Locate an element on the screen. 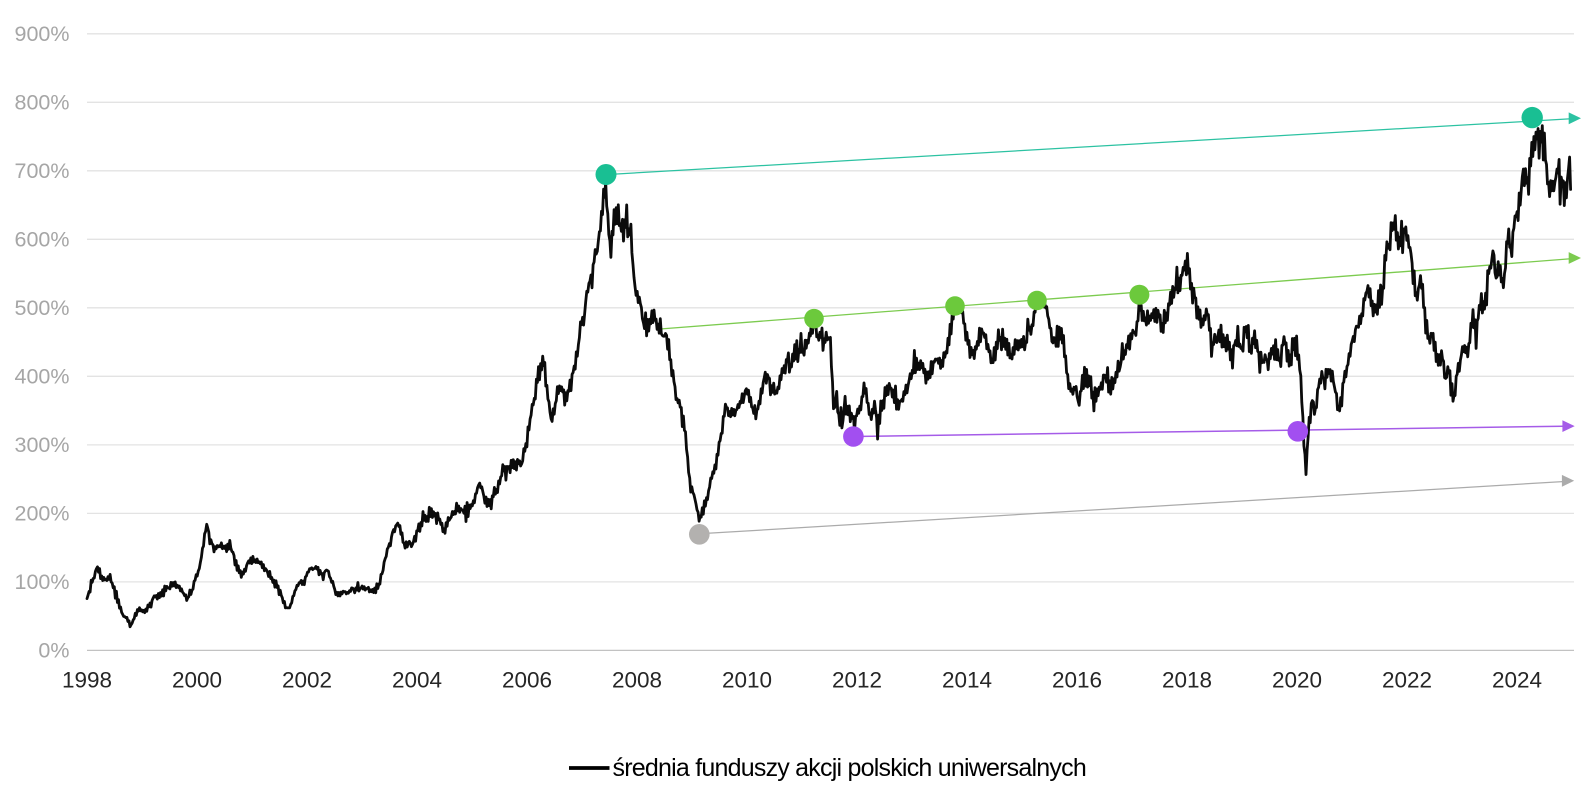  svg-text: 600% is located at coordinates (42, 239).